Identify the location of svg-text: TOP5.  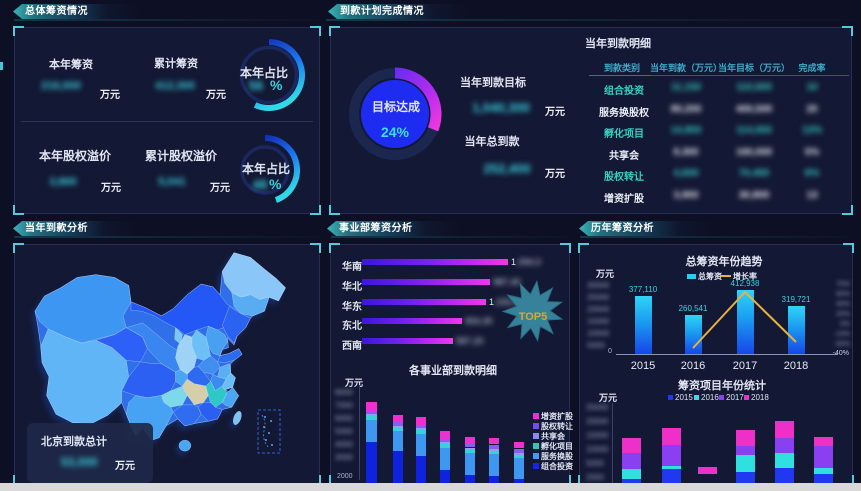
(533, 317).